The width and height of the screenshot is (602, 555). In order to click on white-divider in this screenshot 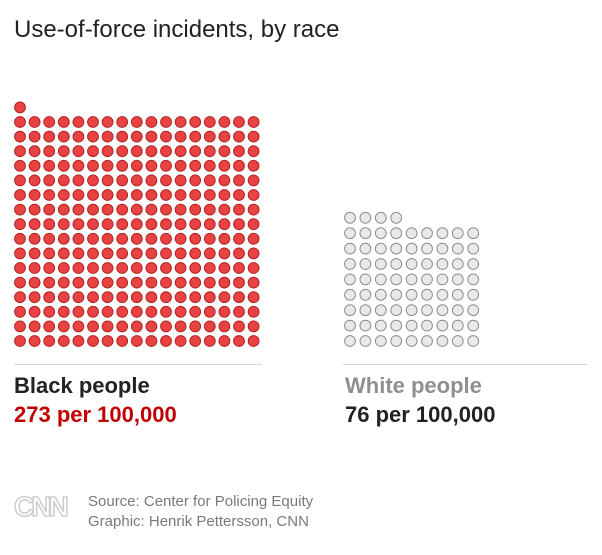, I will do `click(465, 364)`.